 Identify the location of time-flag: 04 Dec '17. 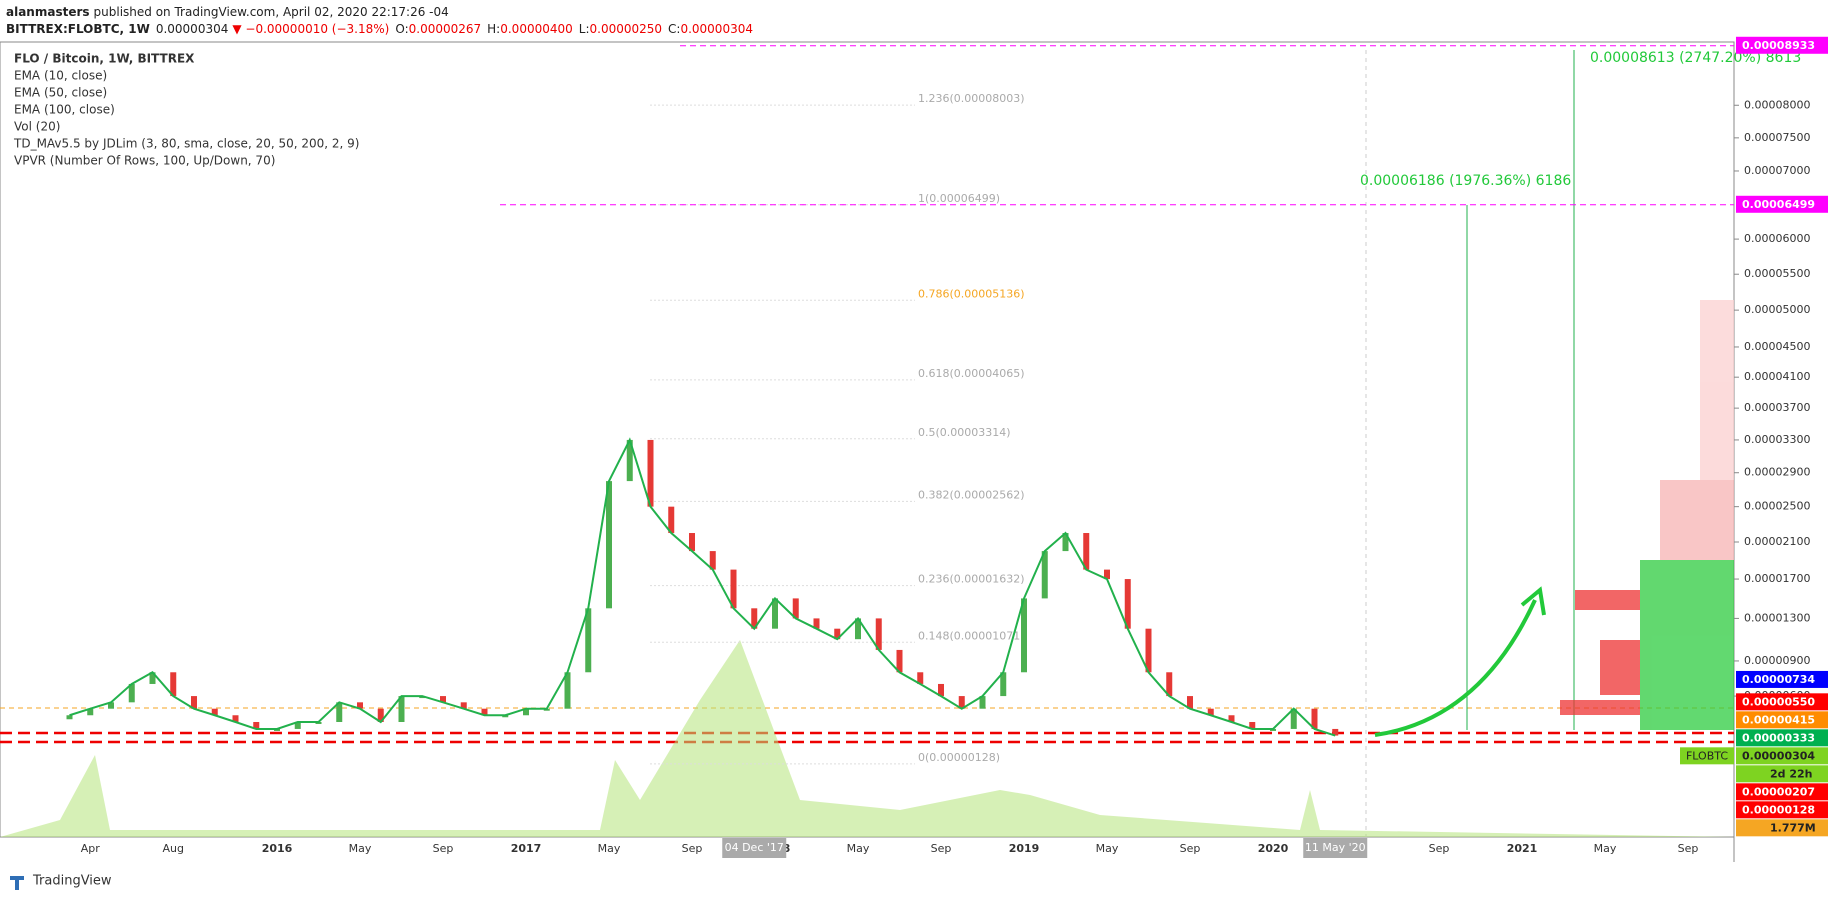
(754, 847).